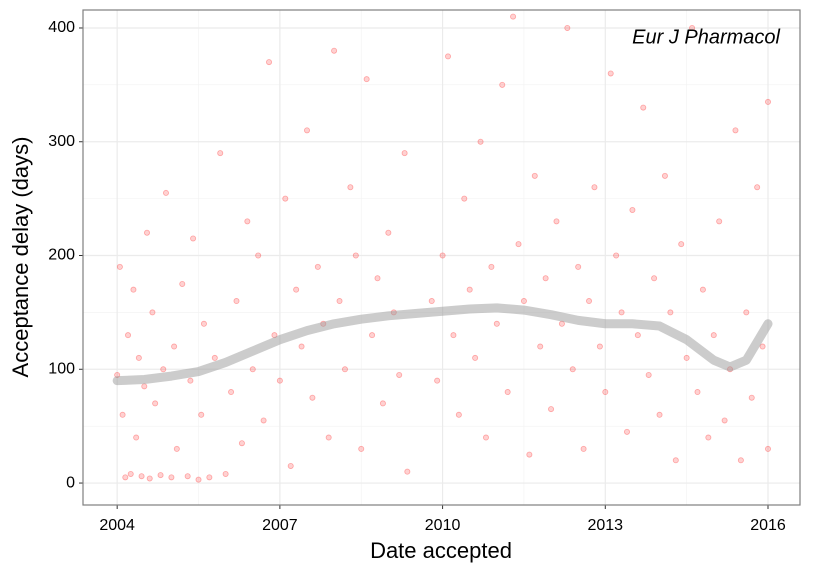 Image resolution: width=825 pixels, height=575 pixels. Describe the element at coordinates (441, 550) in the screenshot. I see `x-axis-label: Date accepted` at that location.